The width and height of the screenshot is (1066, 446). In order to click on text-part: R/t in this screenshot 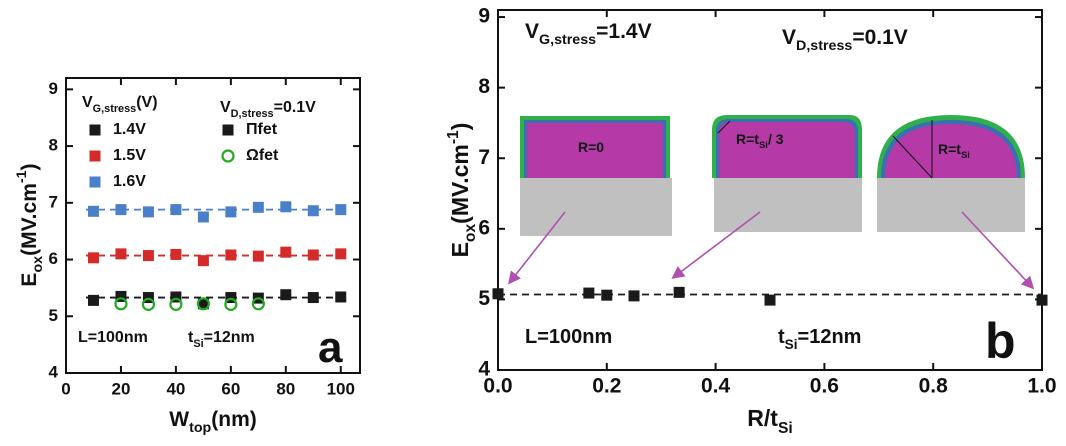, I will do `click(762, 418)`.